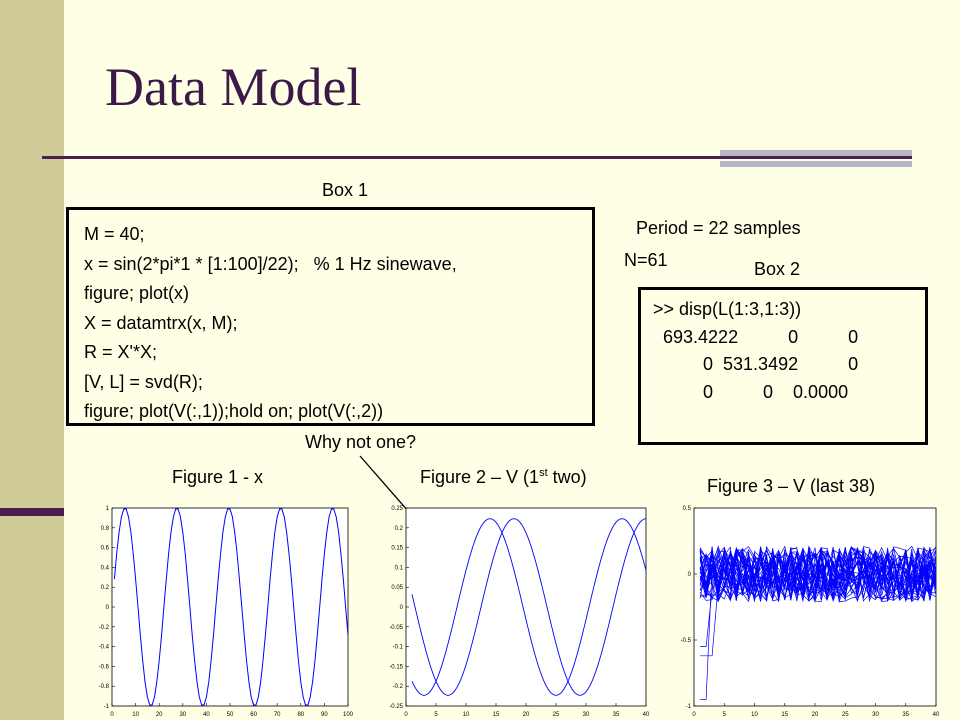 The width and height of the screenshot is (960, 720). Describe the element at coordinates (32, 360) in the screenshot. I see `left-sidebar-band` at that location.